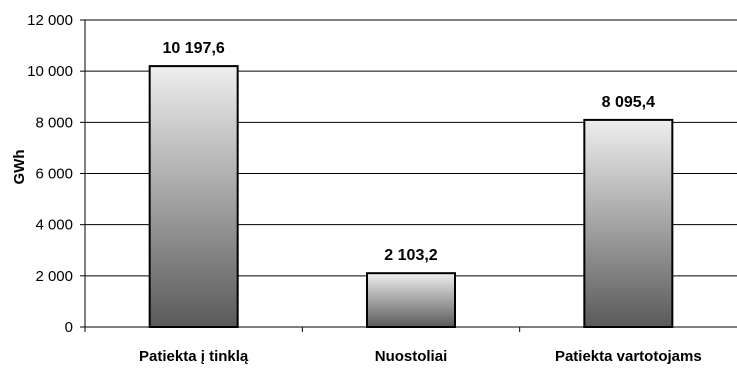 The height and width of the screenshot is (368, 737). Describe the element at coordinates (54, 174) in the screenshot. I see `y-tick-label: 6 000` at that location.